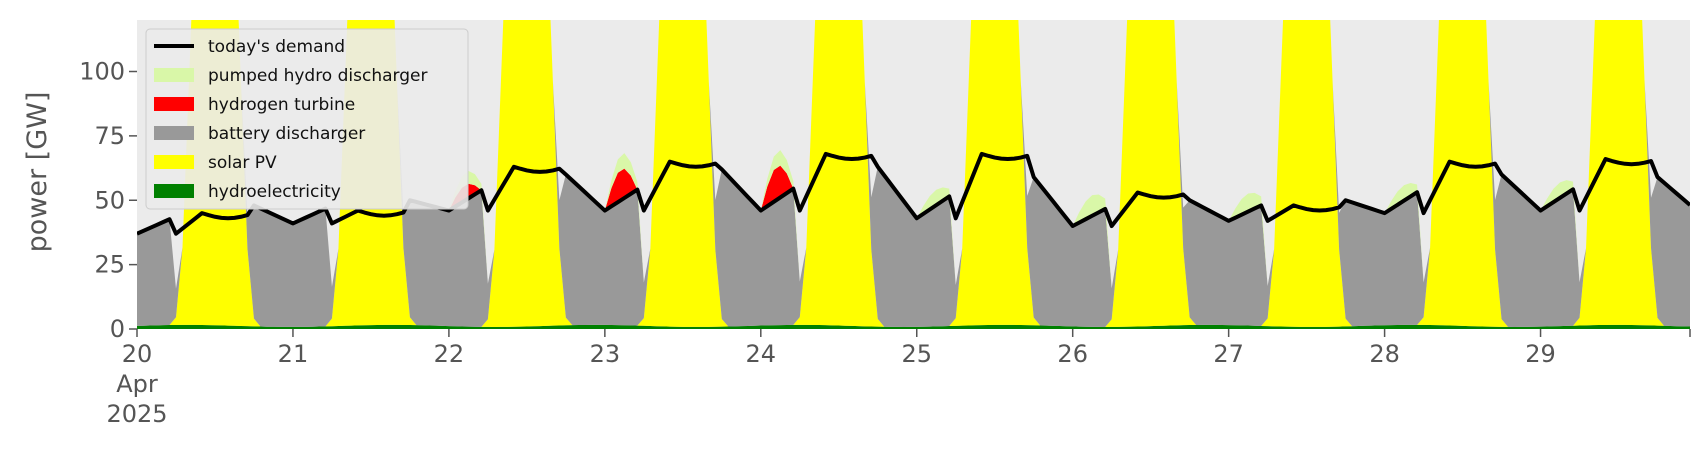  Describe the element at coordinates (102, 72) in the screenshot. I see `y-tick-label: 100` at that location.